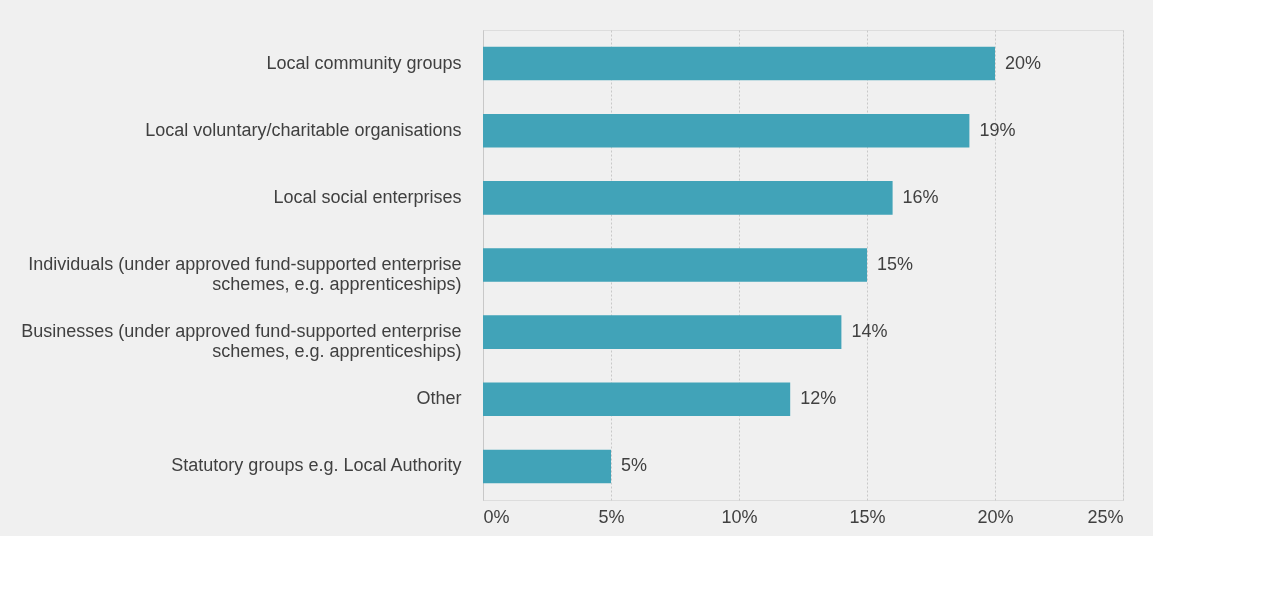  I want to click on data-label: 14%, so click(869, 331).